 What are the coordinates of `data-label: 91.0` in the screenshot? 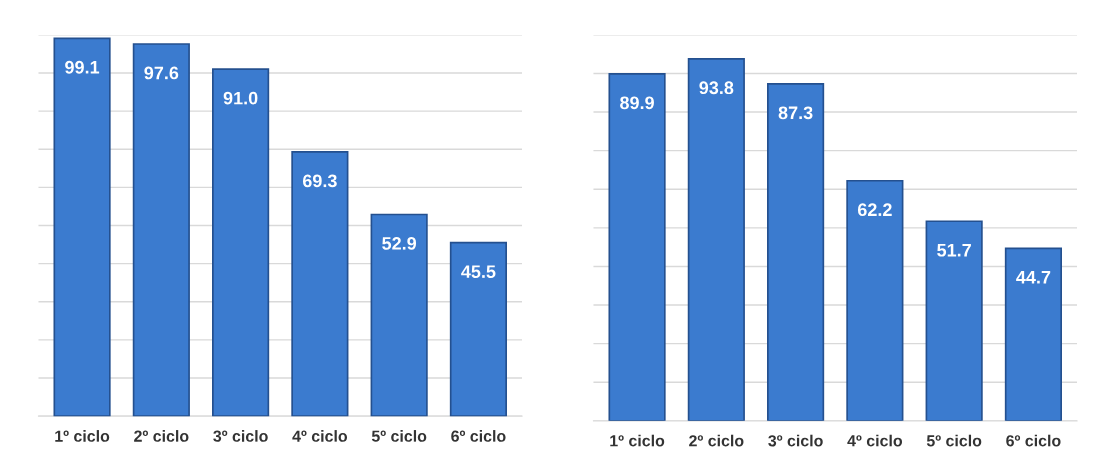 It's located at (240, 98).